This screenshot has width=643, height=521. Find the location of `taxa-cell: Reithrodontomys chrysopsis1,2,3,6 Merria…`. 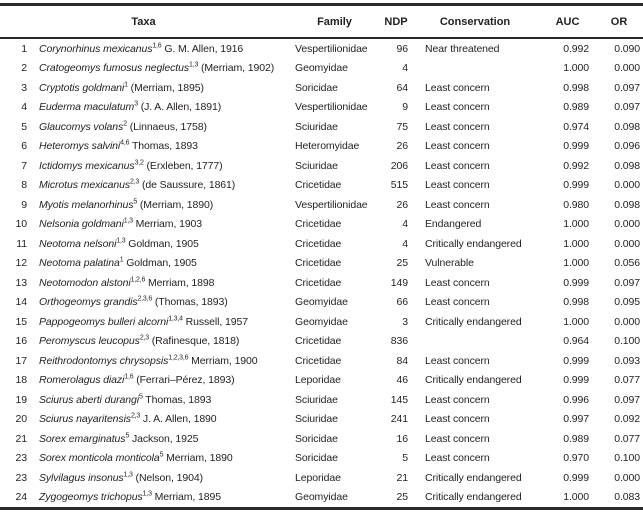

taxa-cell: Reithrodontomys chrysopsis1,2,3,6 Merria… is located at coordinates (148, 360).